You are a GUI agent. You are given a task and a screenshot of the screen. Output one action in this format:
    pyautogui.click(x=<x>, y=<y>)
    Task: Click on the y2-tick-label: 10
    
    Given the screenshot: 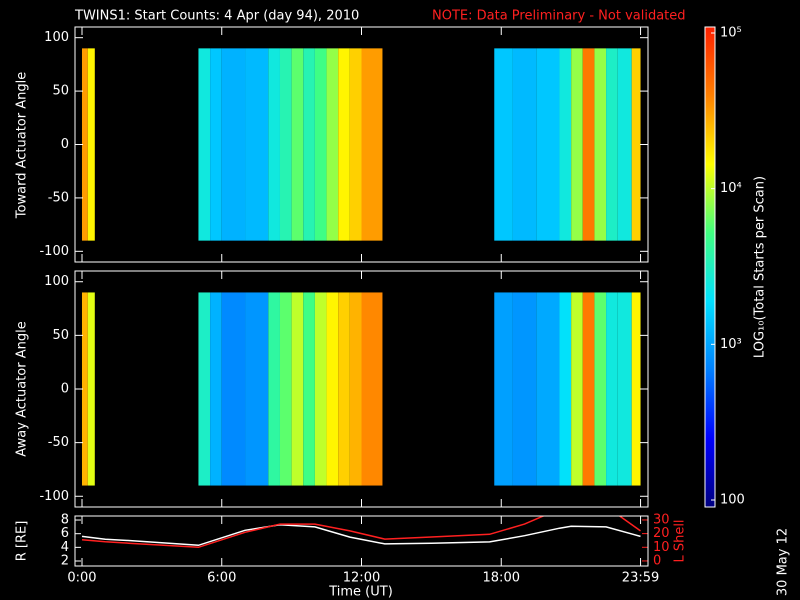 What is the action you would take?
    pyautogui.click(x=661, y=547)
    